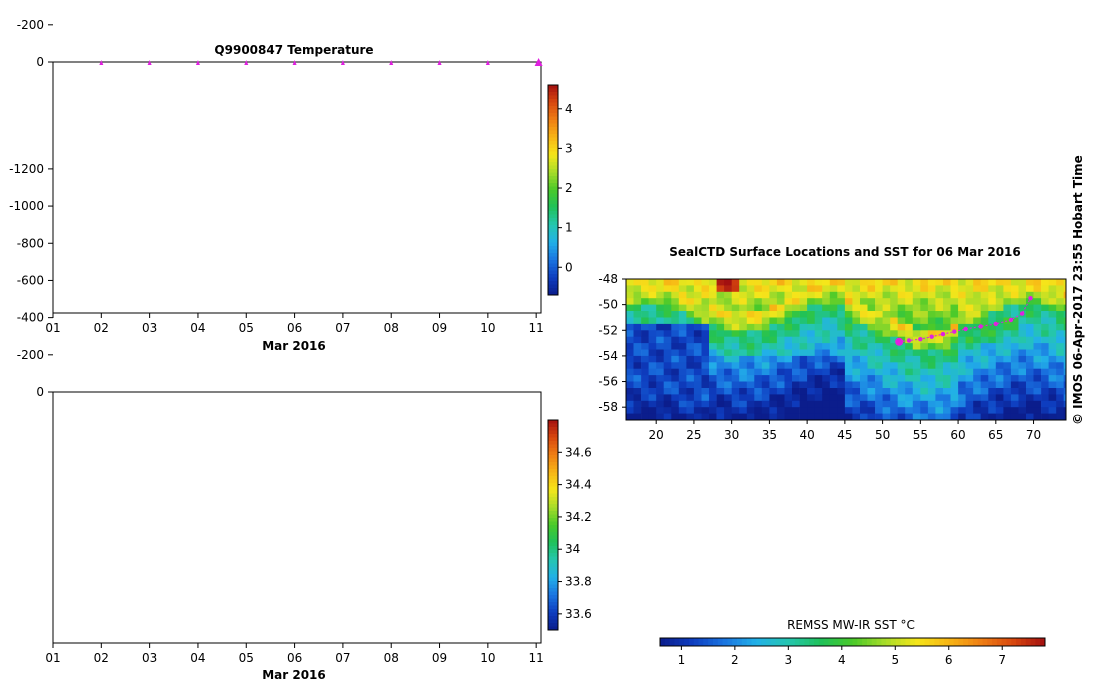  Describe the element at coordinates (536, 658) in the screenshot. I see `x-tick-label: 11` at that location.